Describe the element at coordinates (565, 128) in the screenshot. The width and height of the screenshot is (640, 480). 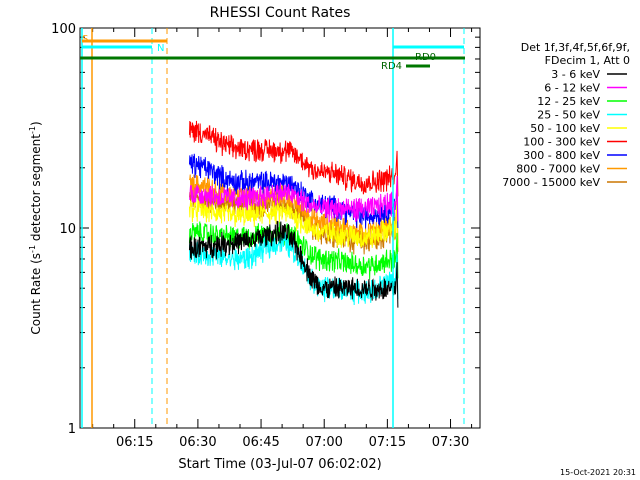
I see `legend-label: 50 - 100 keV` at that location.